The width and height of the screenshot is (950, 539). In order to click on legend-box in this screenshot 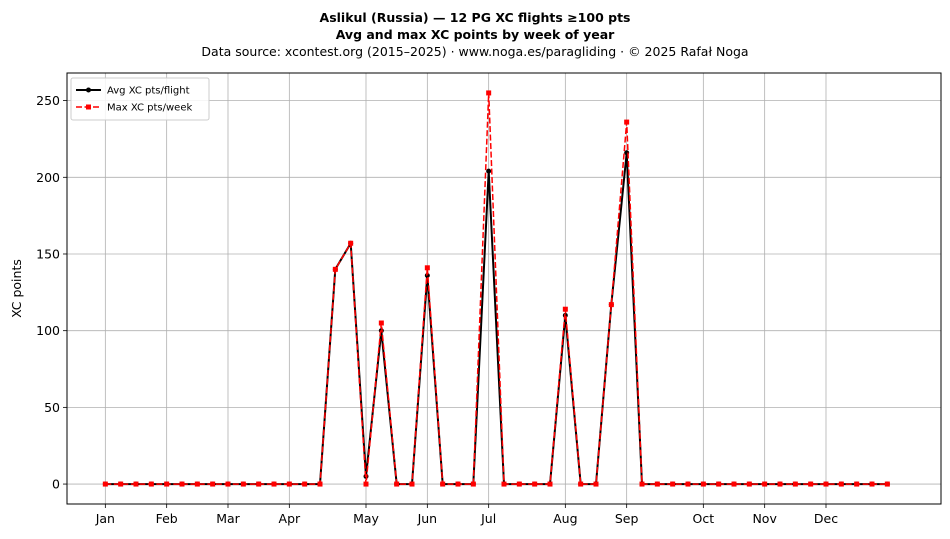, I will do `click(140, 99)`.